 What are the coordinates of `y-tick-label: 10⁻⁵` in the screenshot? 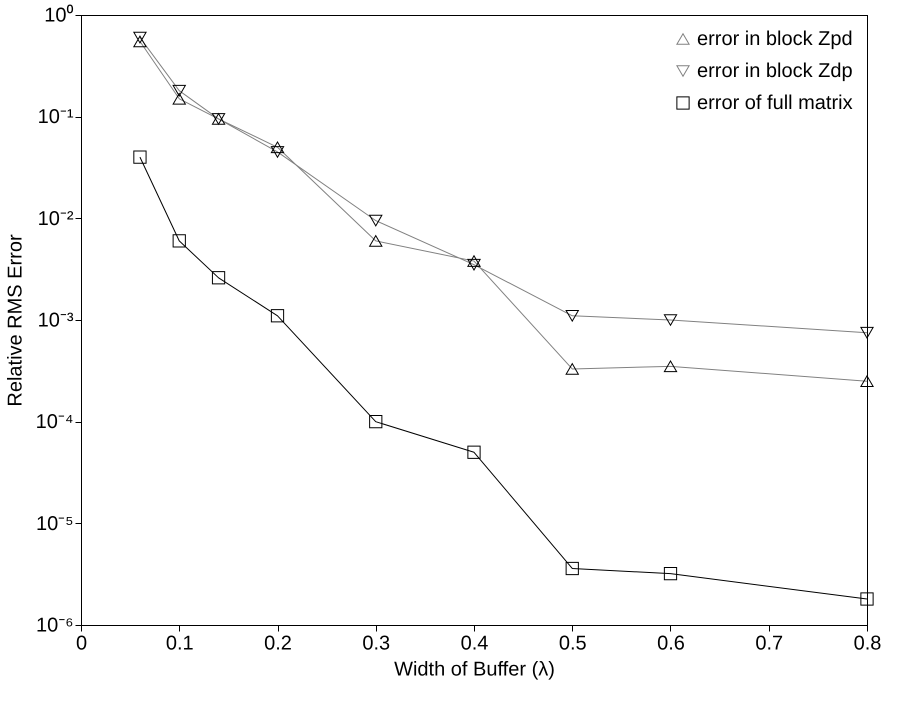 It's located at (55, 523).